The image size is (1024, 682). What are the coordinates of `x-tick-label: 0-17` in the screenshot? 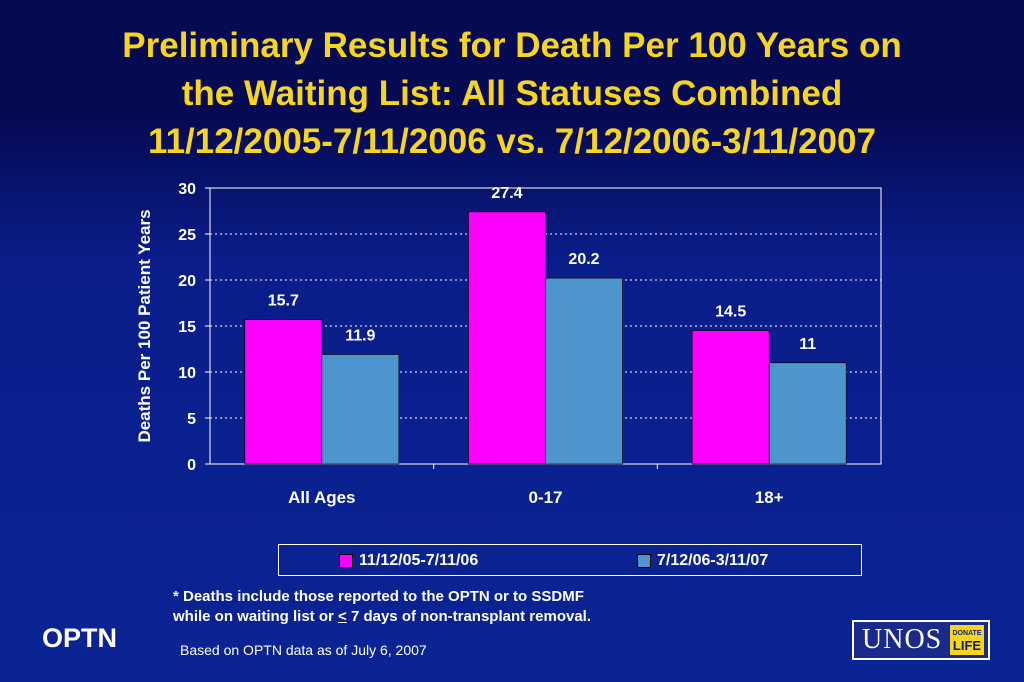 It's located at (545, 497).